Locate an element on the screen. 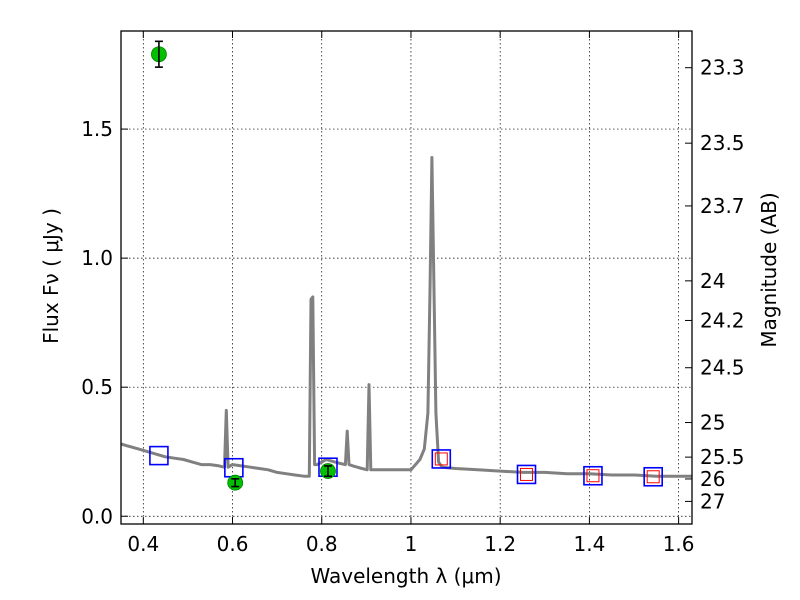  magnitude-tick-label: 23.5 is located at coordinates (722, 143).